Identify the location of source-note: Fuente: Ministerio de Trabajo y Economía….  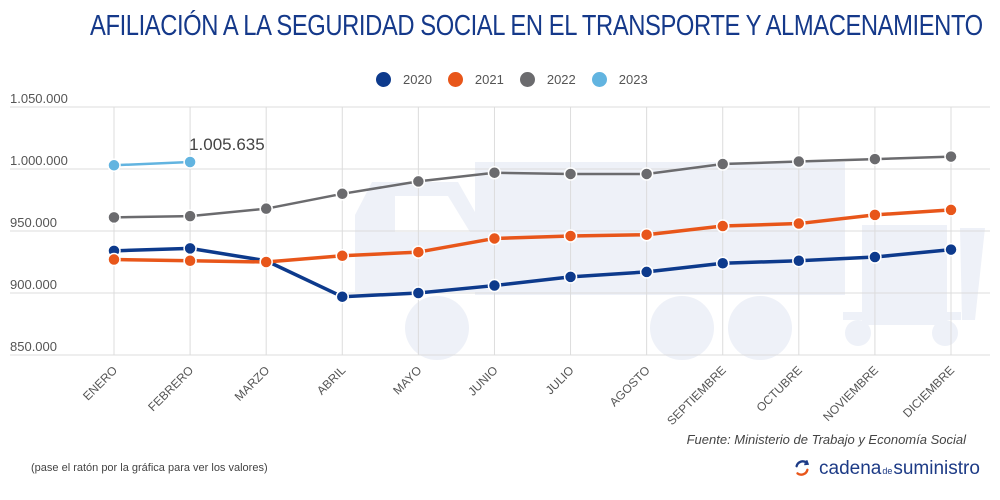
(826, 439).